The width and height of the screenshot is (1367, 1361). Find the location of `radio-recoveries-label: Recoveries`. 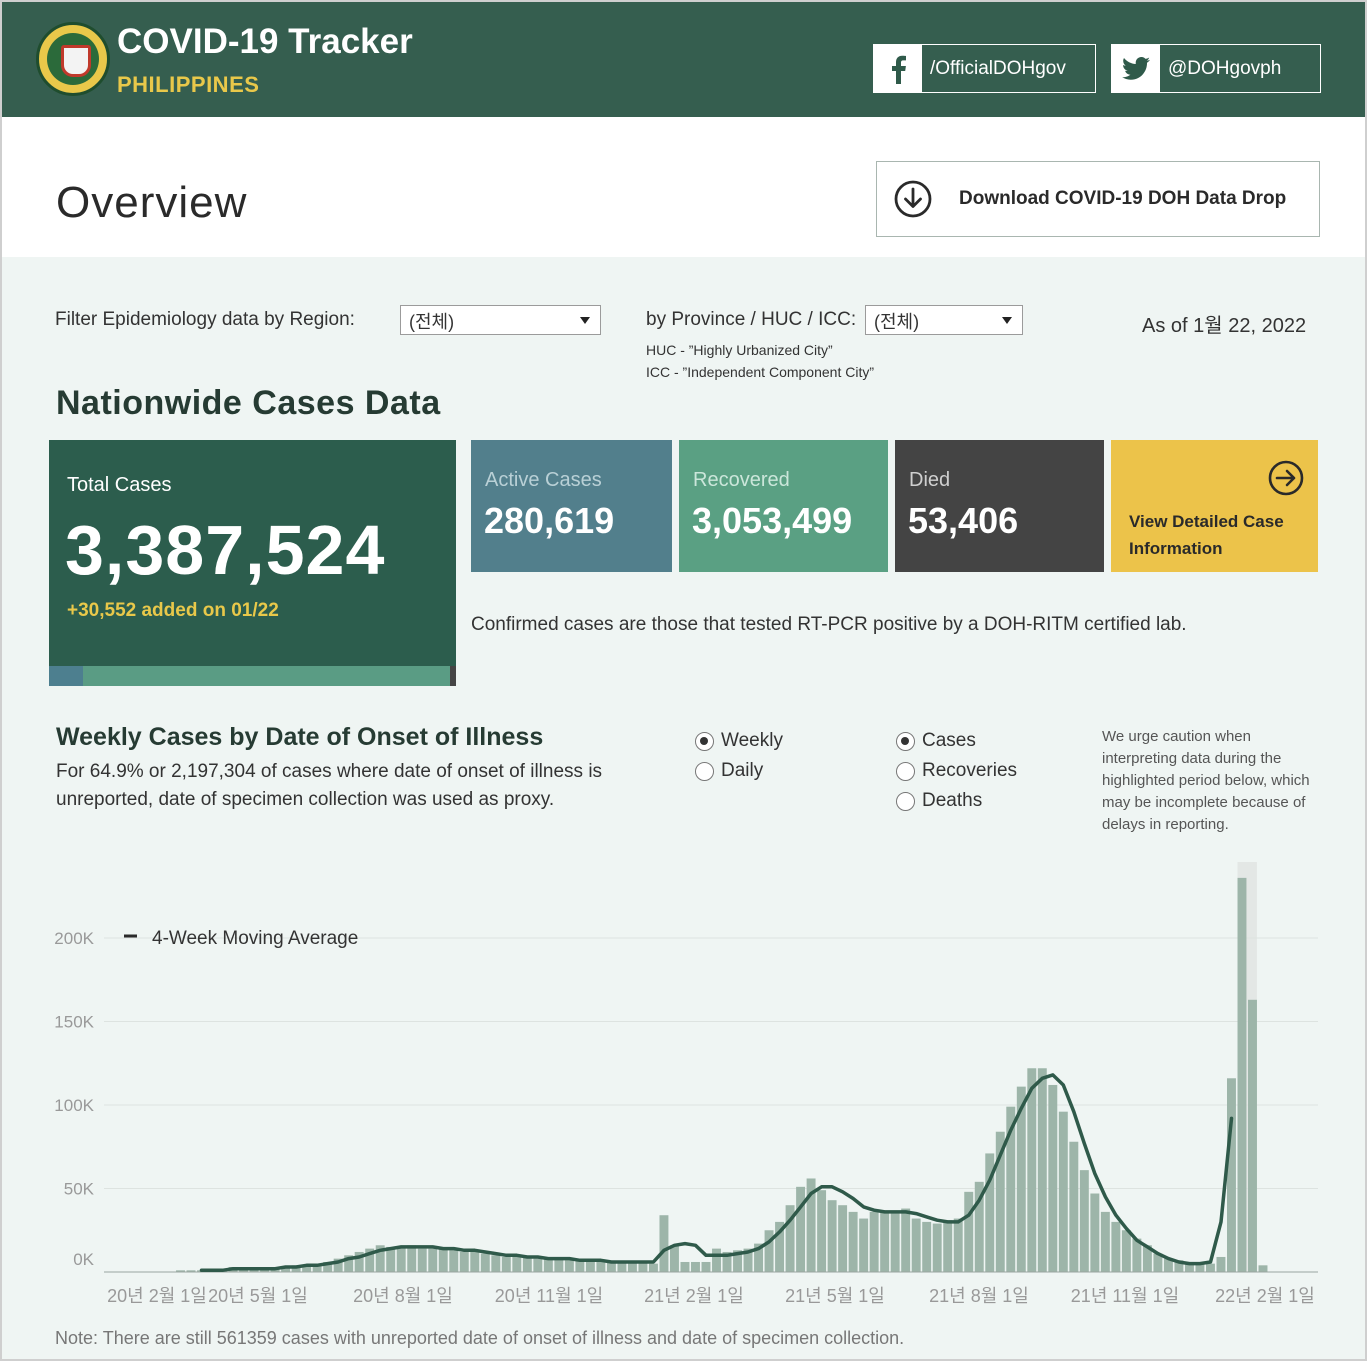

radio-recoveries-label: Recoveries is located at coordinates (970, 770).